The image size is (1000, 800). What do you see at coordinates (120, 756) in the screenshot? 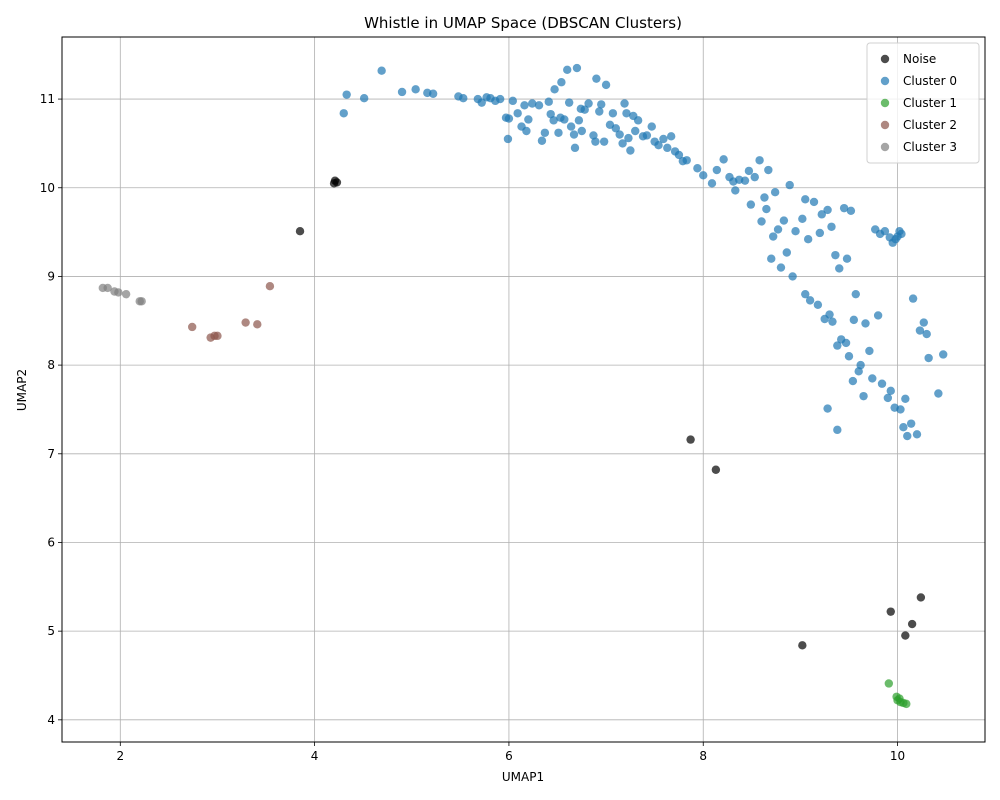
I see `x-tick-label: 2` at bounding box center [120, 756].